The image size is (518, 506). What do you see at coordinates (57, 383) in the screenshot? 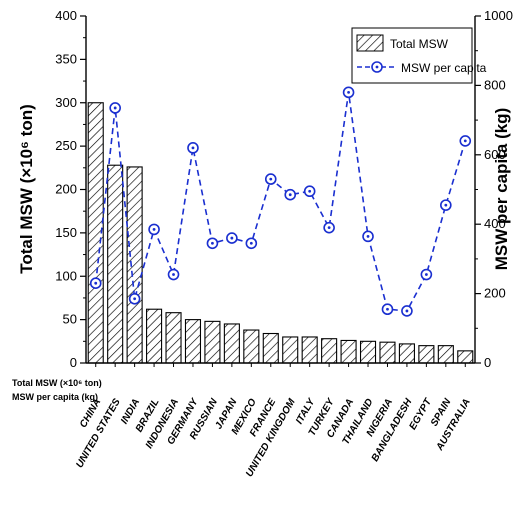
I see `table-row-label-total: Total MSW (×10⁶ ton)` at bounding box center [57, 383].